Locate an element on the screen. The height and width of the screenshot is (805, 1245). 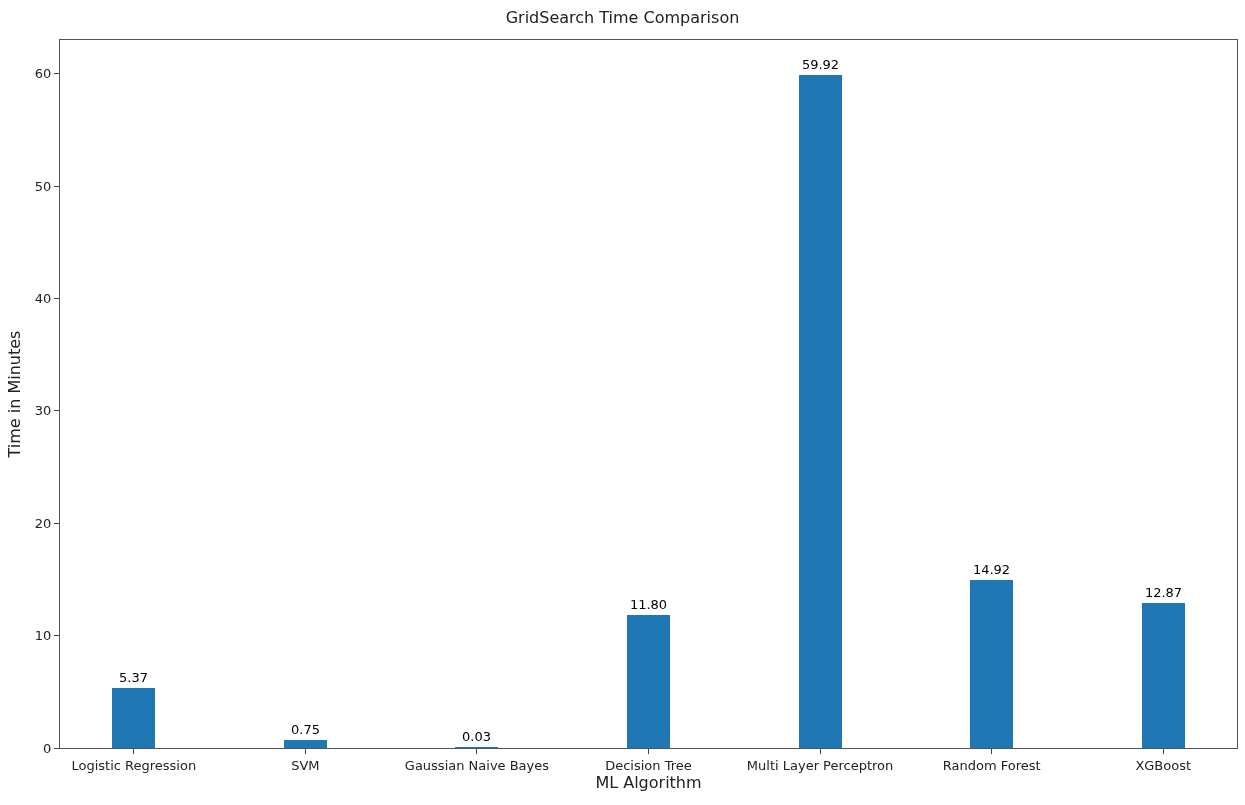
x-axis-title: ML Algorithm is located at coordinates (648, 782).